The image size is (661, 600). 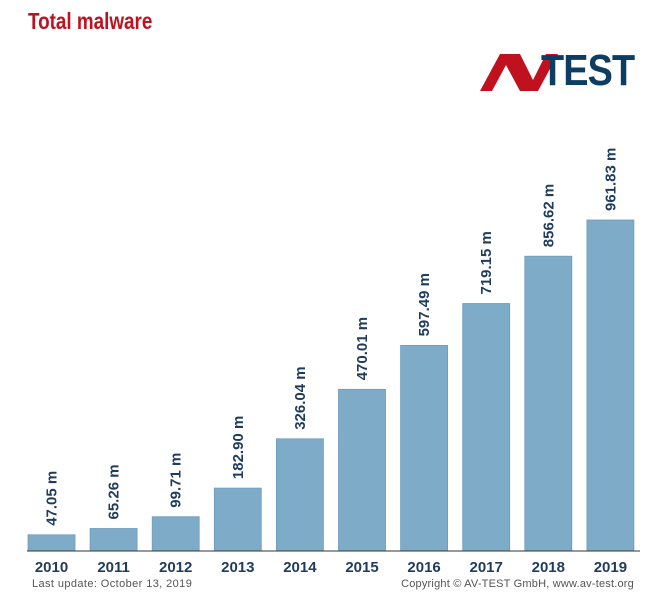 I want to click on x-tick-2012: 2012, so click(x=175, y=567).